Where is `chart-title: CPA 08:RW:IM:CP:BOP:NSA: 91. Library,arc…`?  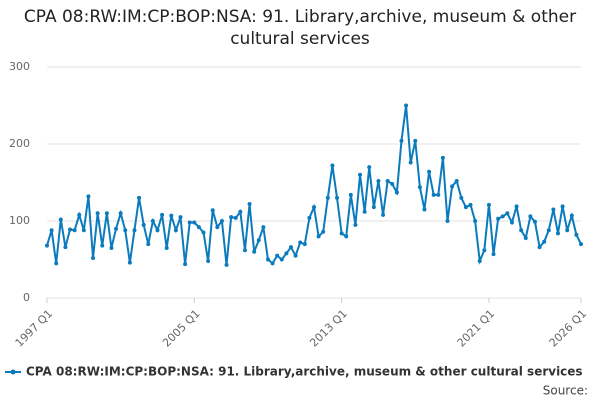 chart-title: CPA 08:RW:IM:CP:BOP:NSA: 91. Library,arc… is located at coordinates (300, 28).